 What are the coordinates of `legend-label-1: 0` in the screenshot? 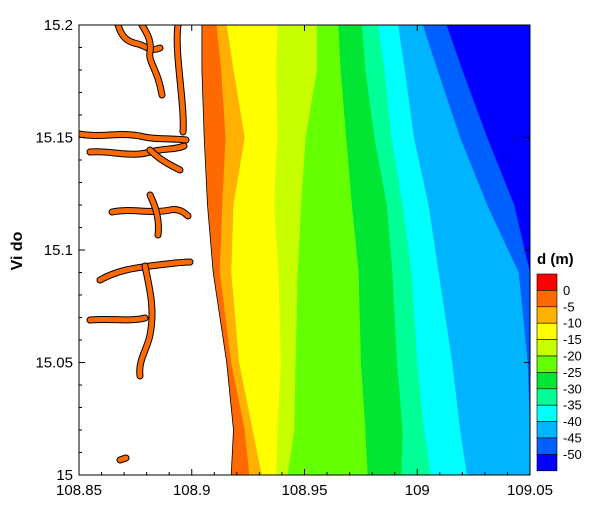 It's located at (566, 290).